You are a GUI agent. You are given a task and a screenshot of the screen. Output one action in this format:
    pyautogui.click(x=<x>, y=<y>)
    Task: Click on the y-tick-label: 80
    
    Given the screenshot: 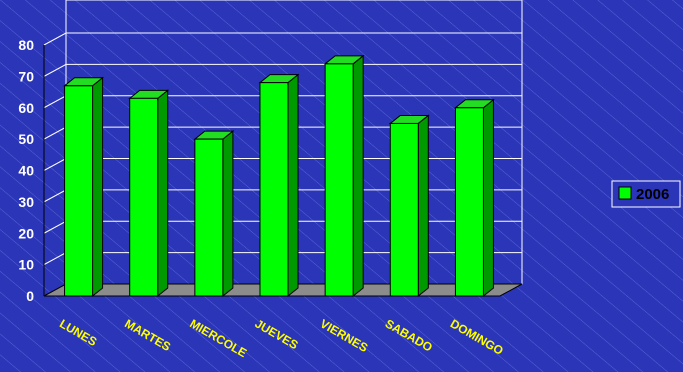 What is the action you would take?
    pyautogui.click(x=26, y=45)
    